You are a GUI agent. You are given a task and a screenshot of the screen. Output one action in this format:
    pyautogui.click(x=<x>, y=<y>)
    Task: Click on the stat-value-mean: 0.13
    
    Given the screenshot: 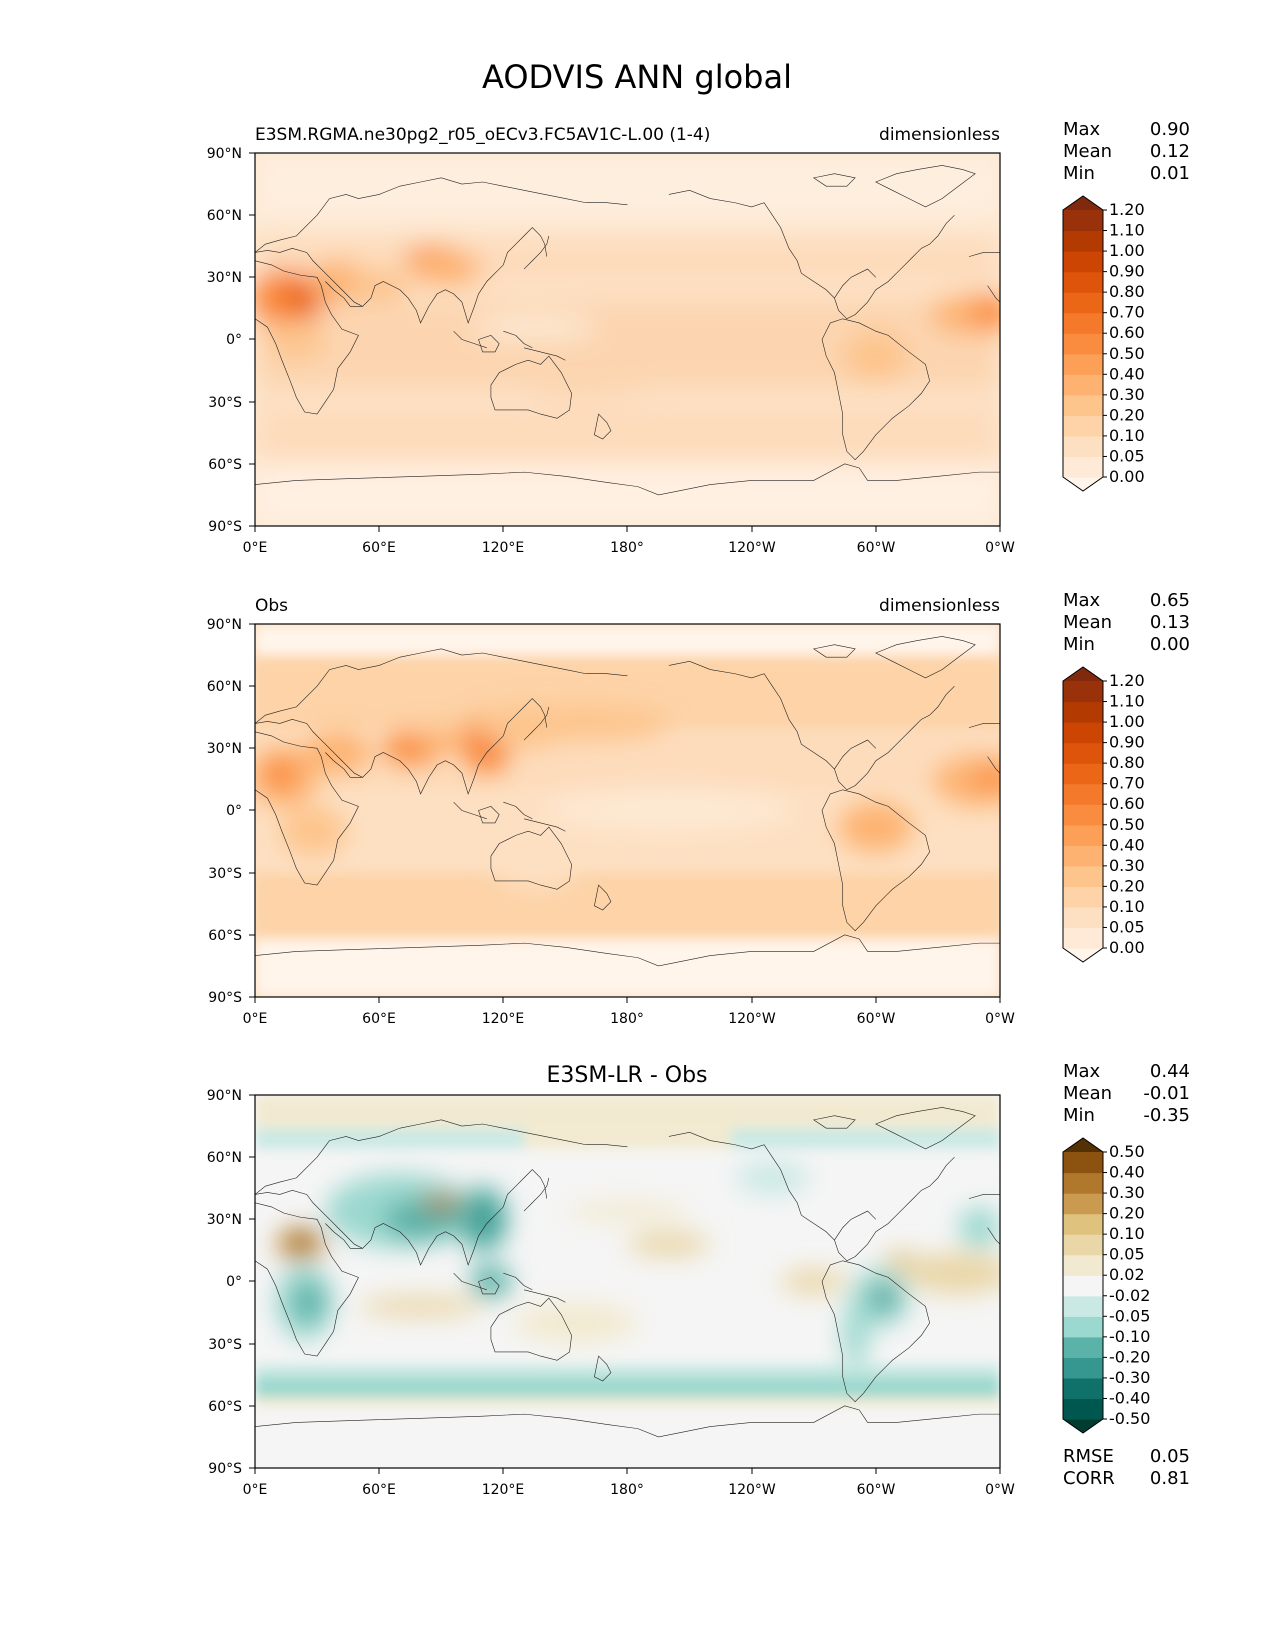 What is the action you would take?
    pyautogui.click(x=1170, y=622)
    